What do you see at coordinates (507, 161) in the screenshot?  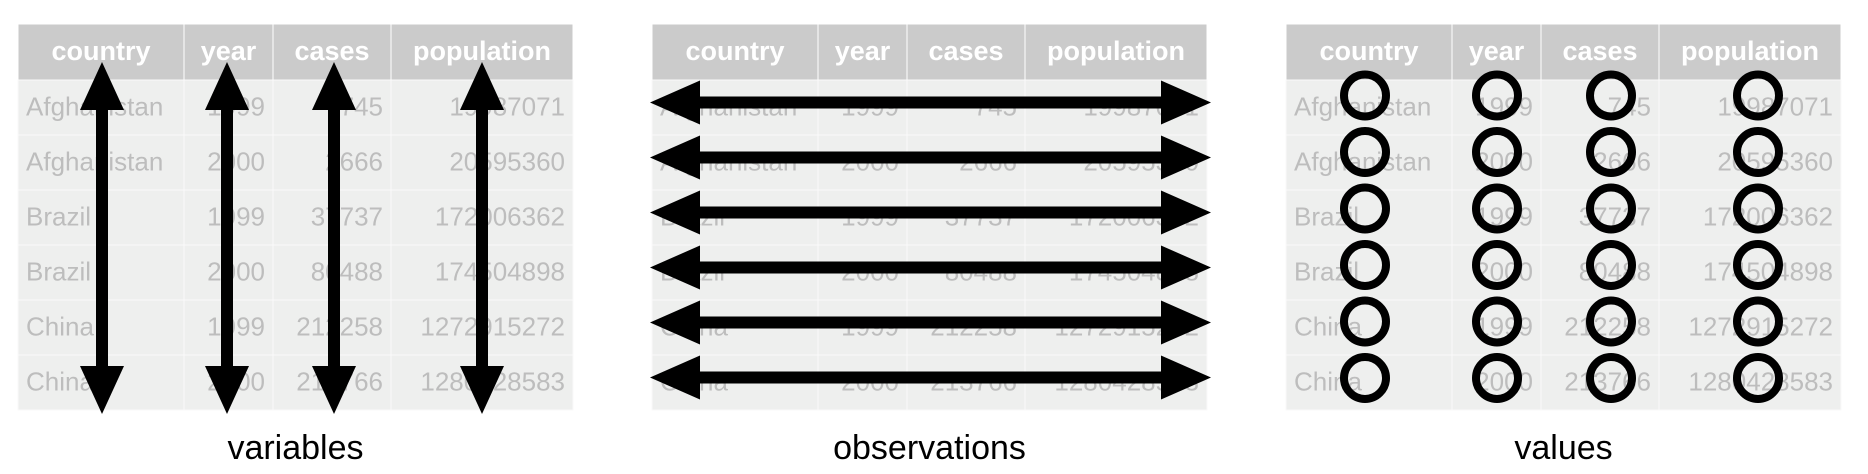 I see `cell-text: 20595360` at bounding box center [507, 161].